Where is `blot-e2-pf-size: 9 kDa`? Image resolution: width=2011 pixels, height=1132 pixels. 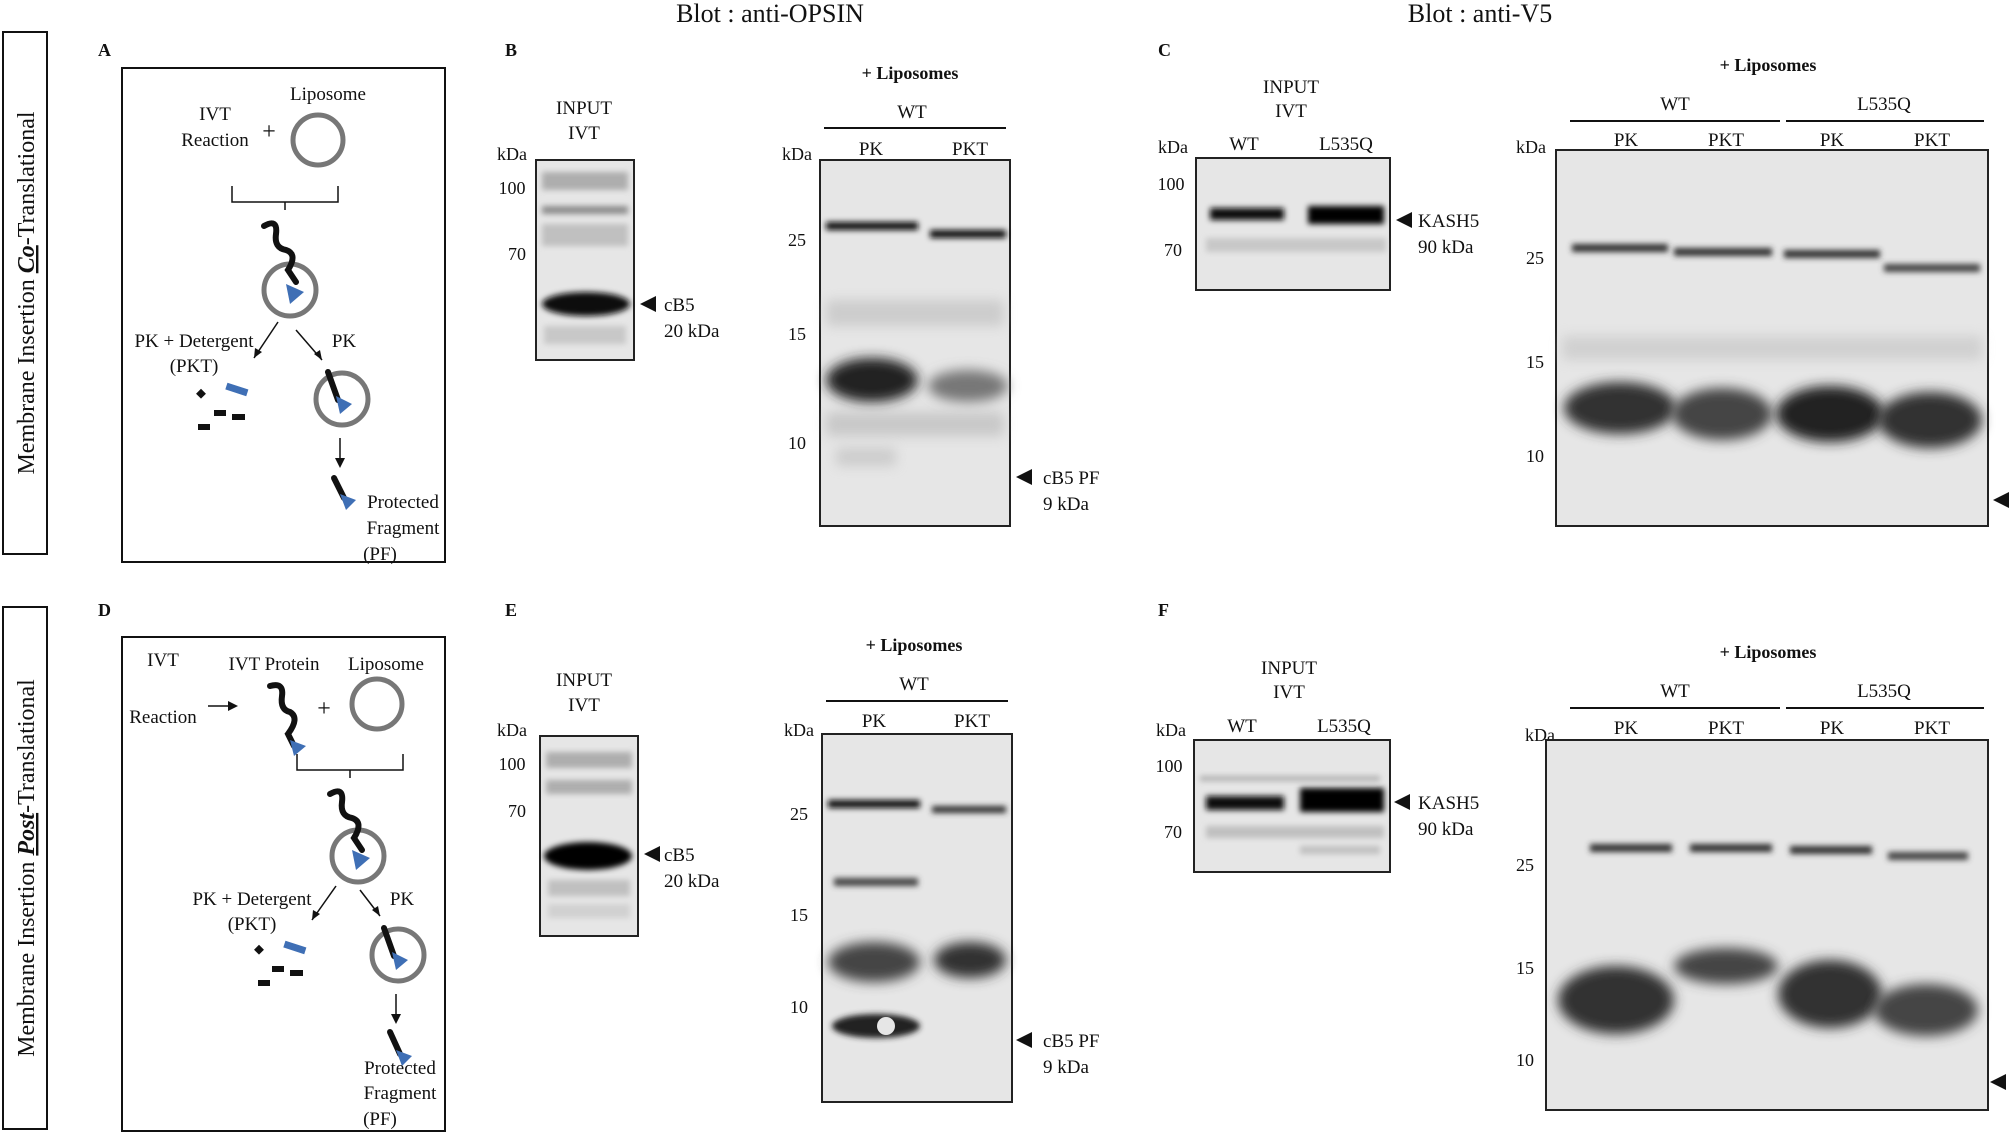
blot-e2-pf-size: 9 kDa is located at coordinates (1066, 1067).